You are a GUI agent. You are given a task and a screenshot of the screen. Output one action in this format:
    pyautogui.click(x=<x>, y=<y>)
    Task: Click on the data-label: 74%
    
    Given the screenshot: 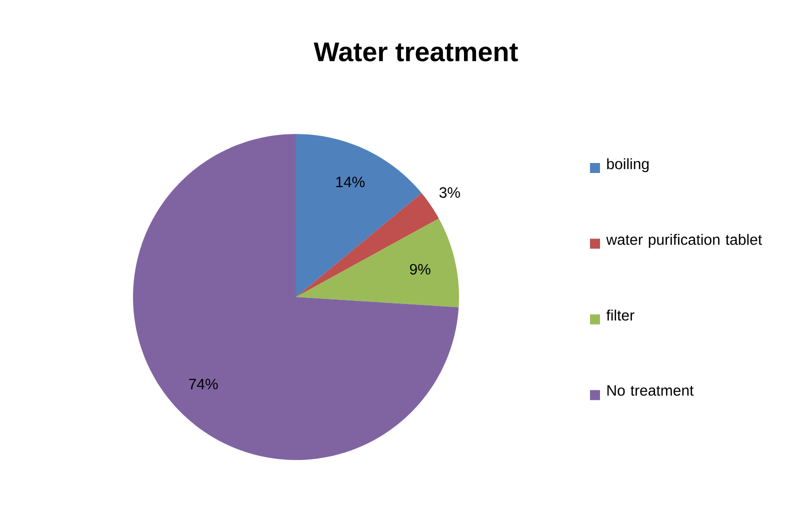 What is the action you would take?
    pyautogui.click(x=203, y=384)
    